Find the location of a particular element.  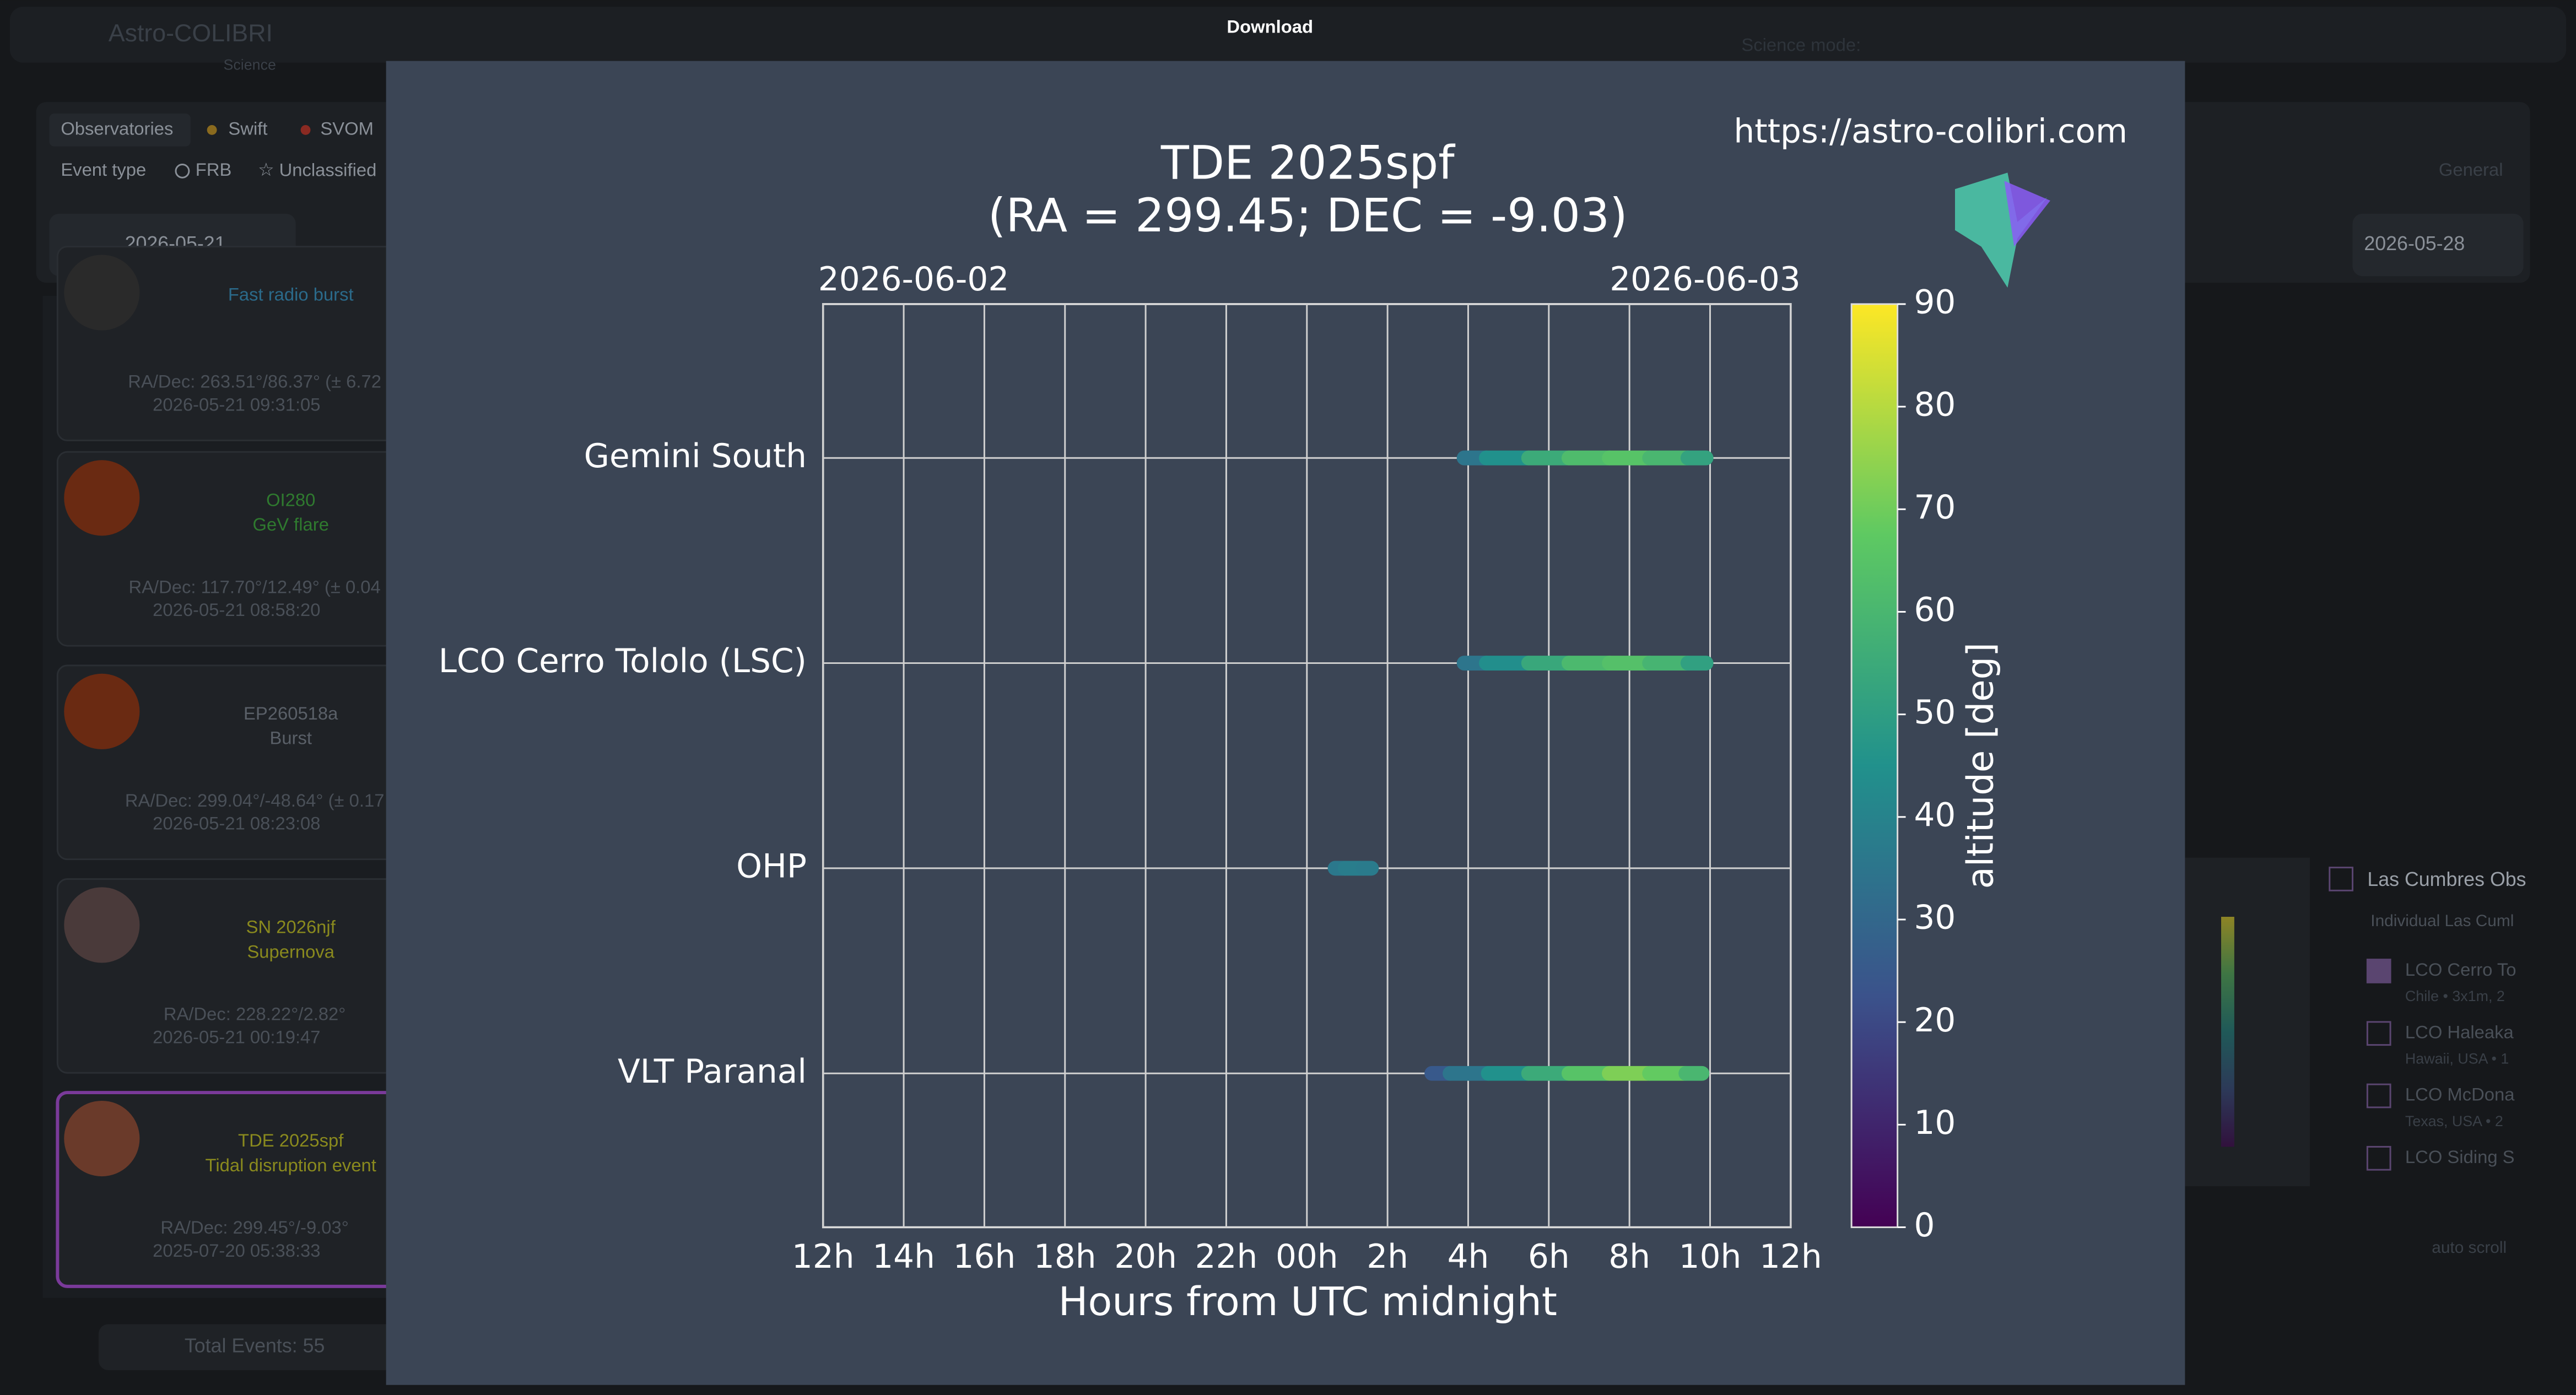

x-tick-label: 8h is located at coordinates (1629, 1257).